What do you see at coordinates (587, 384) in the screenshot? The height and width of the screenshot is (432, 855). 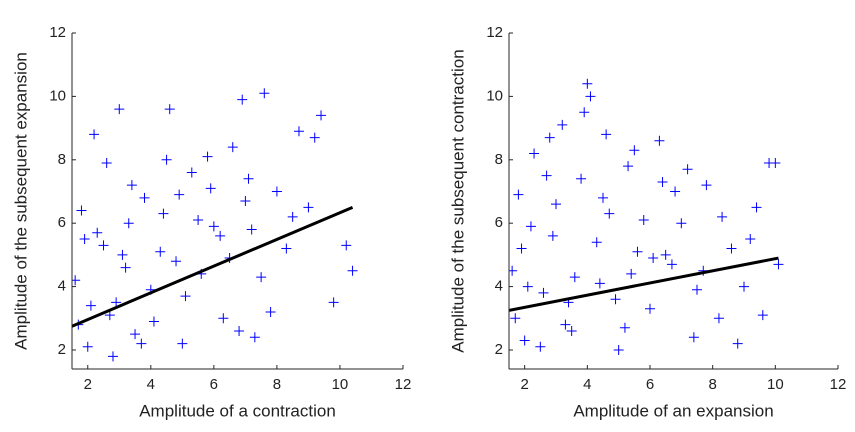 I see `x-tick-label: 4` at bounding box center [587, 384].